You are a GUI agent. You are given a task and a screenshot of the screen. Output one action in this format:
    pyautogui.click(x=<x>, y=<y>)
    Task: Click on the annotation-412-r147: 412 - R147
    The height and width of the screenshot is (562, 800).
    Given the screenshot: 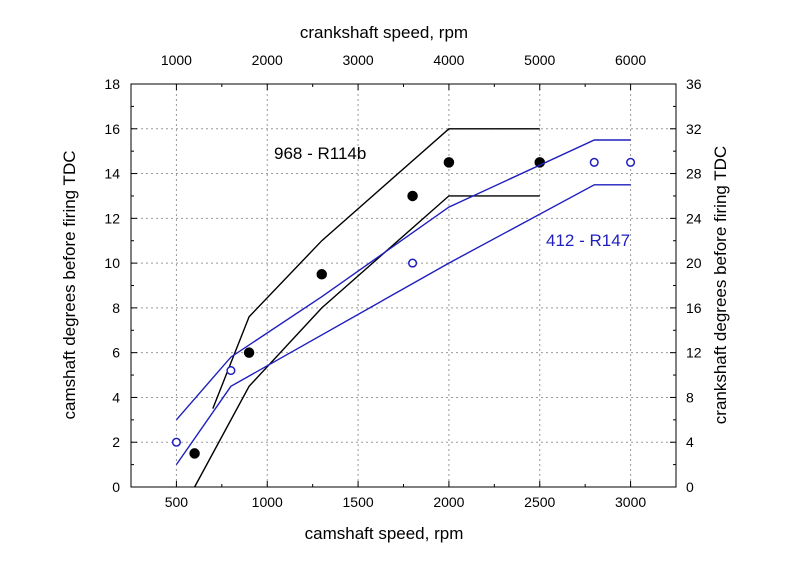 What is the action you would take?
    pyautogui.click(x=588, y=240)
    